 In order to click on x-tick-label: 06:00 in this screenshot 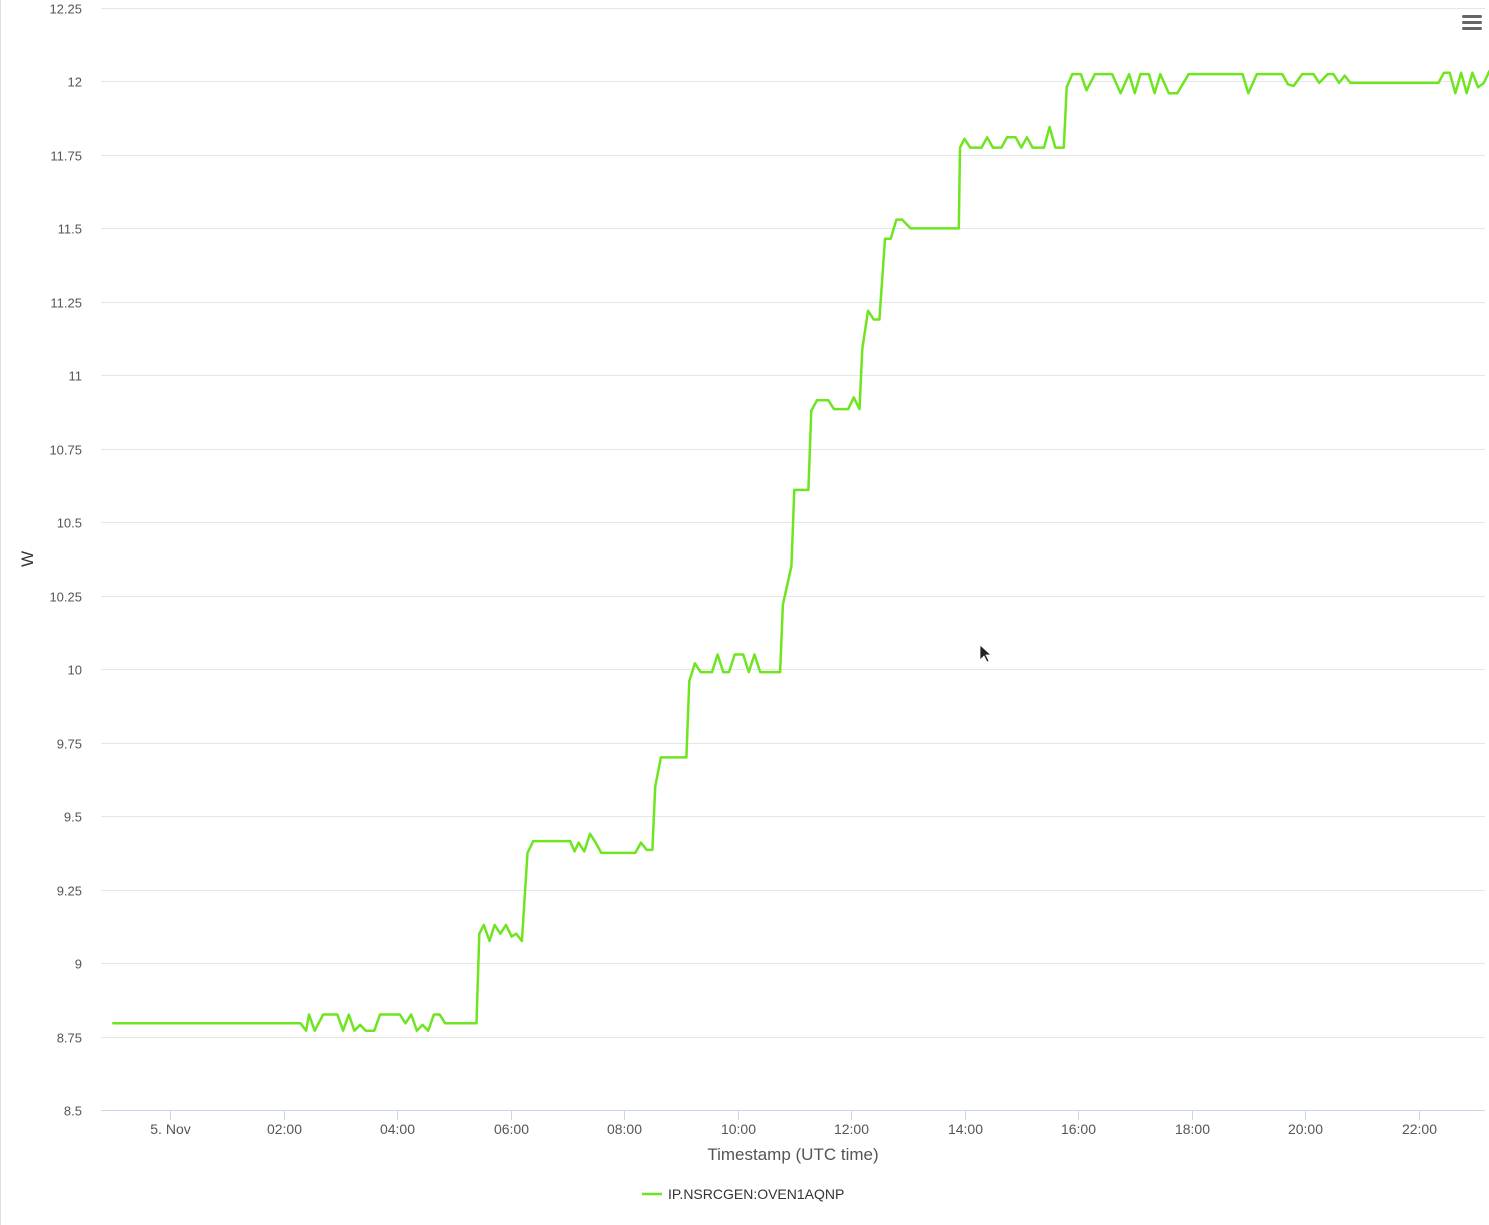, I will do `click(511, 1129)`.